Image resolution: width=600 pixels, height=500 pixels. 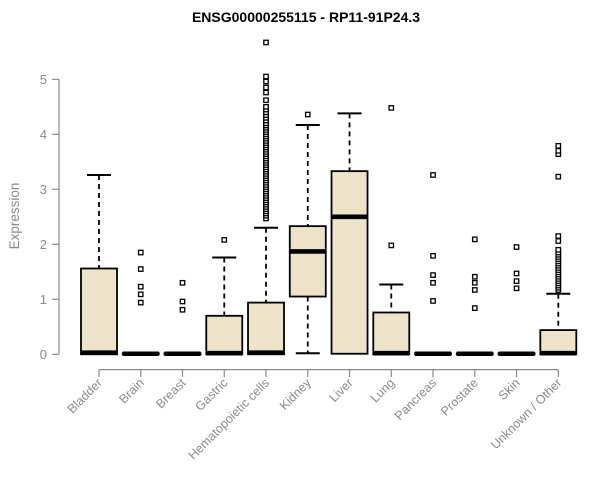 I want to click on boxplot-pancreas, so click(x=433, y=264).